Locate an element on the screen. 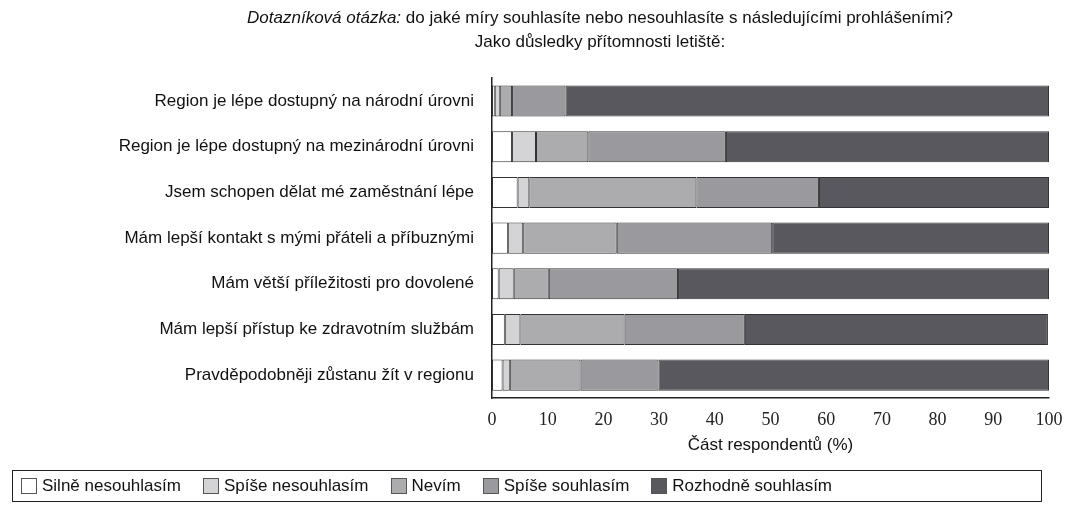 The height and width of the screenshot is (523, 1079). x-tick-label: 20 is located at coordinates (603, 418).